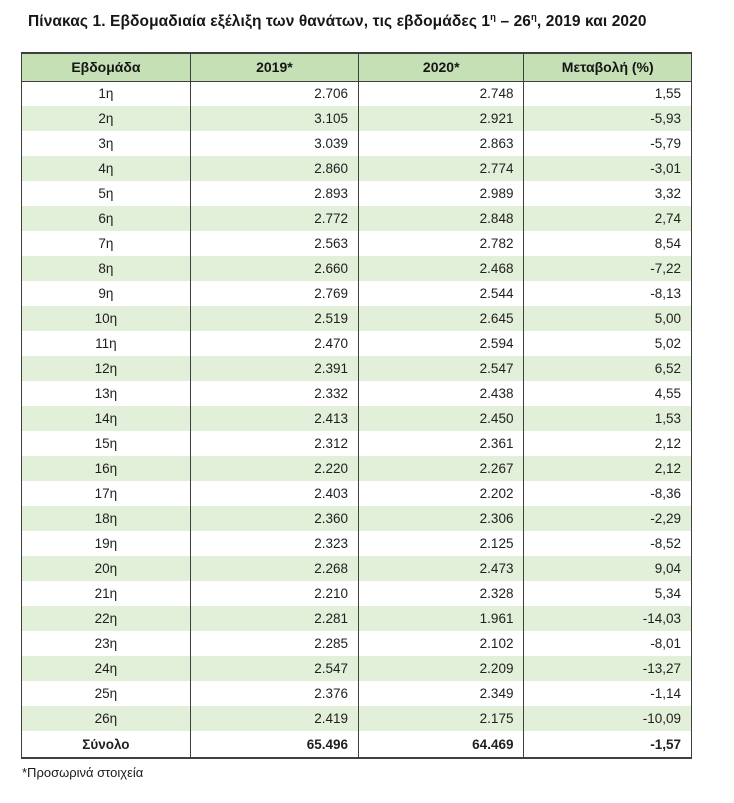 The height and width of the screenshot is (803, 734). What do you see at coordinates (607, 745) in the screenshot?
I see `total-change-value: -1,57` at bounding box center [607, 745].